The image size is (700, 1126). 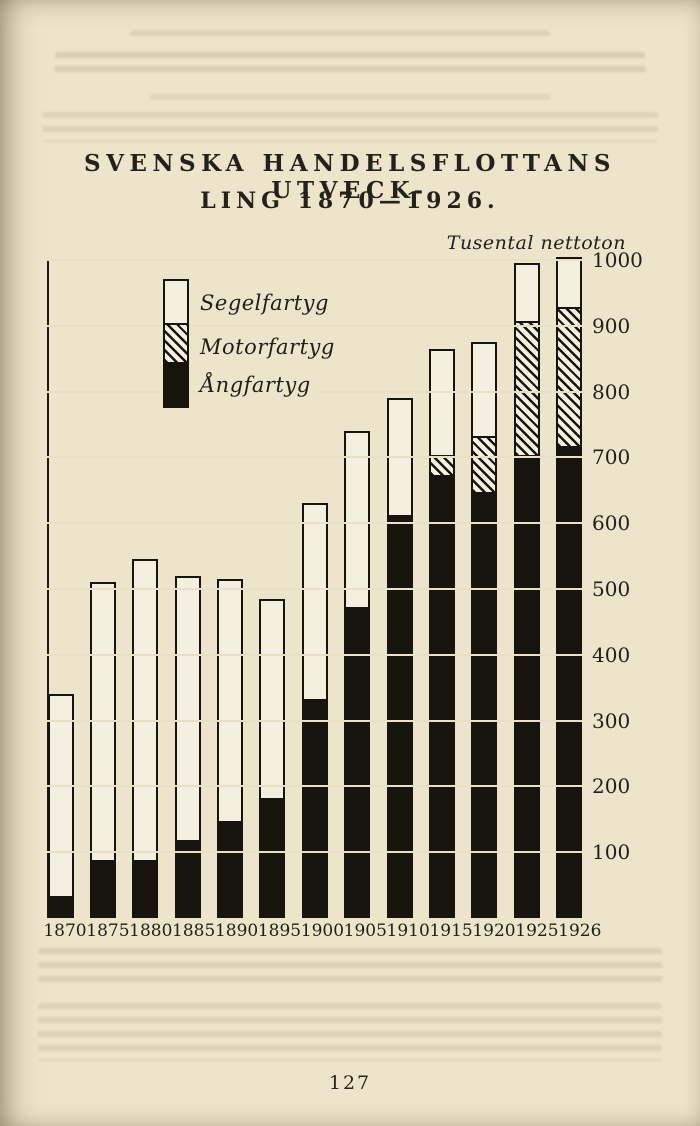 What do you see at coordinates (611, 391) in the screenshot?
I see `y-tick-label-800: 800` at bounding box center [611, 391].